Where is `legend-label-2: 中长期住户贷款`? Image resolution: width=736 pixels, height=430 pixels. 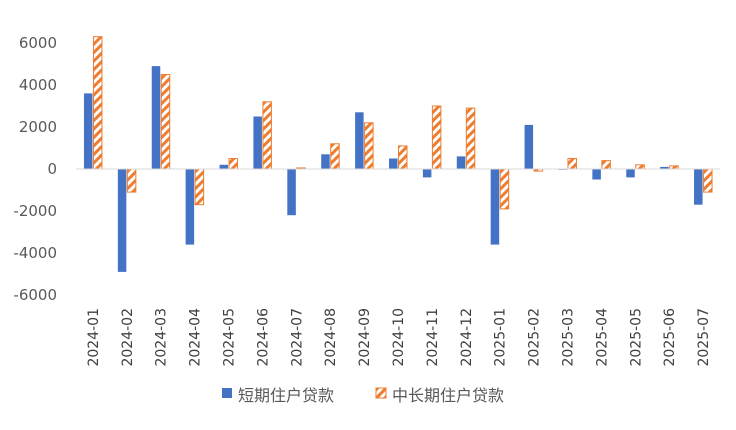 legend-label-2: 中长期住户贷款 is located at coordinates (448, 395).